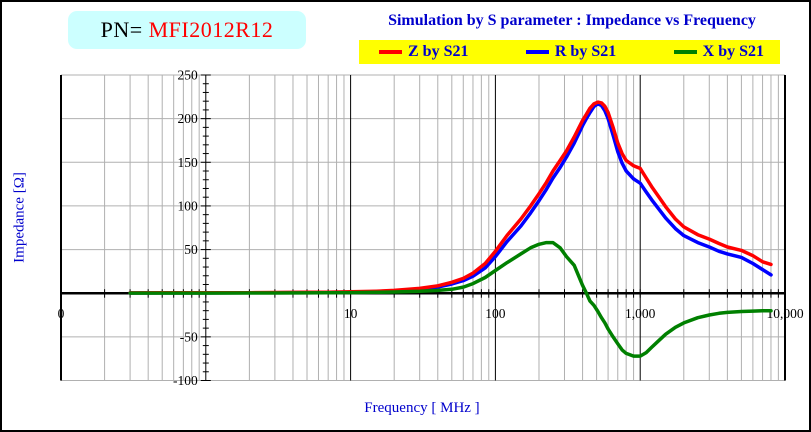 This screenshot has height=432, width=811. I want to click on legend-item-x: X by S21, so click(718, 51).